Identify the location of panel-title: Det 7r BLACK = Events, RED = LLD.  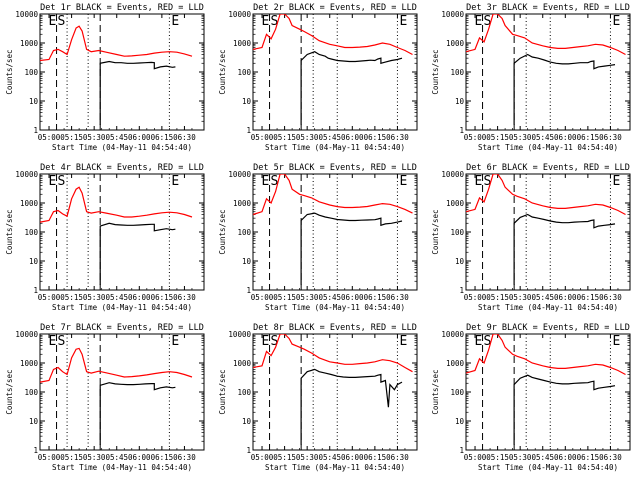
(122, 328).